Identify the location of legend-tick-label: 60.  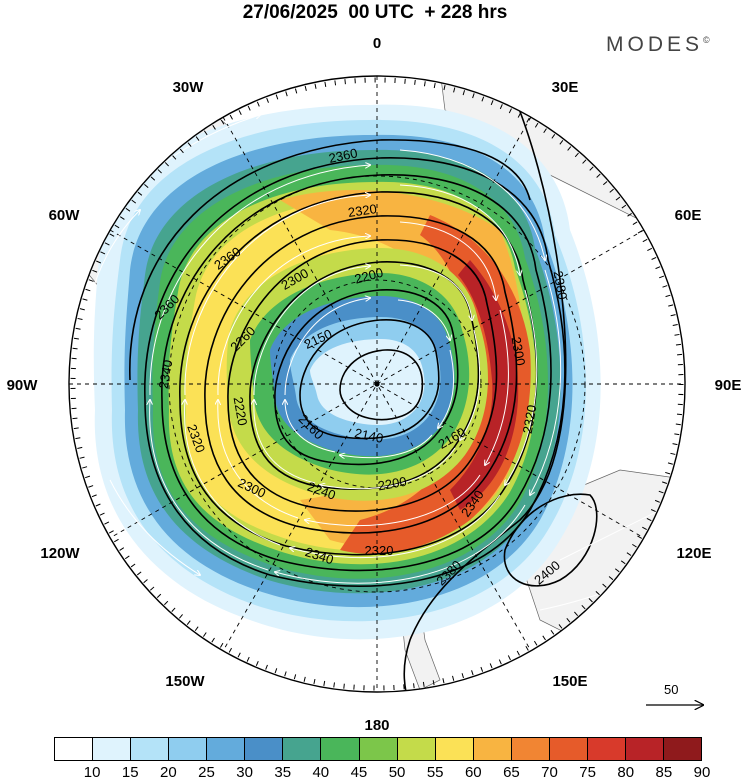
(473, 772).